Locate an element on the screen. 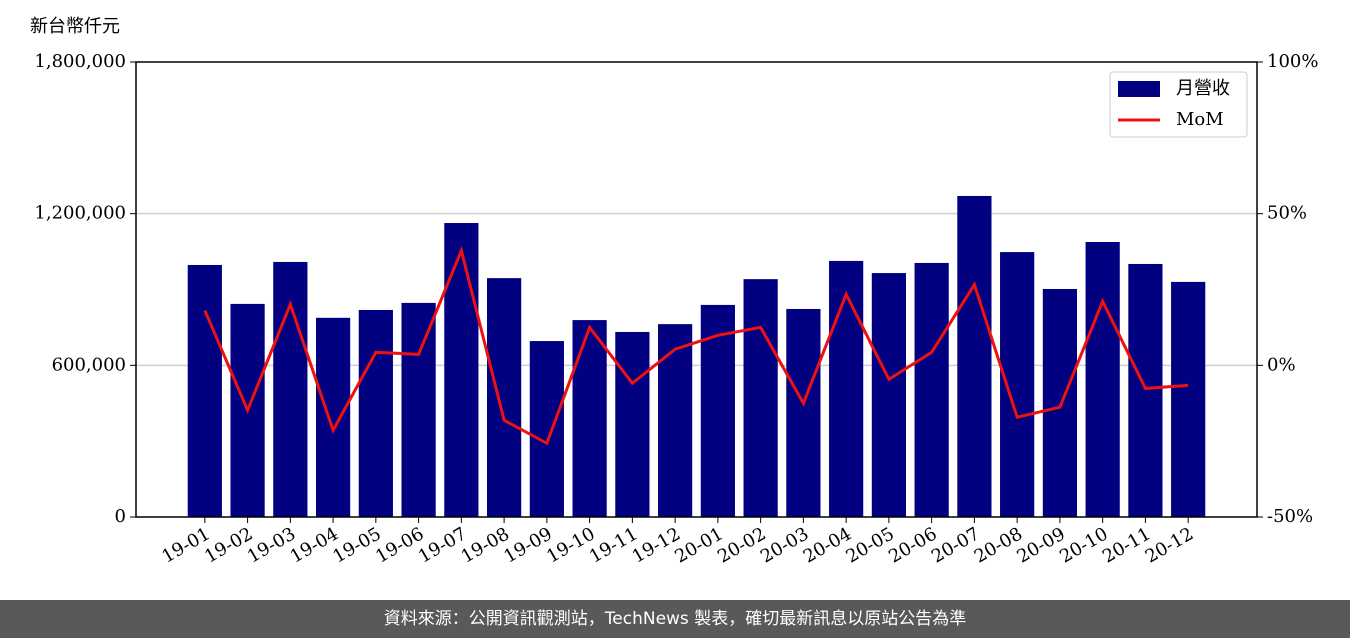 The height and width of the screenshot is (638, 1350). y2-tick-label: -50% is located at coordinates (1290, 516).